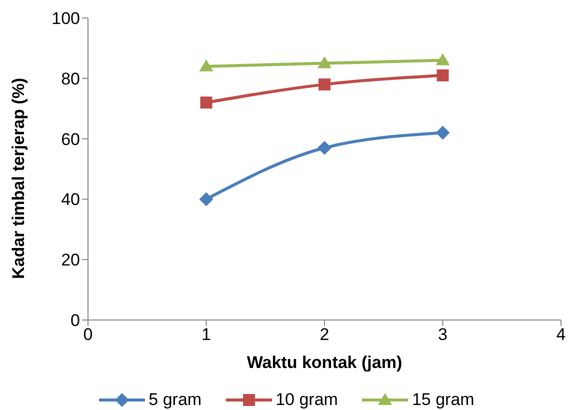  What do you see at coordinates (75, 320) in the screenshot?
I see `y-tick-label: 0` at bounding box center [75, 320].